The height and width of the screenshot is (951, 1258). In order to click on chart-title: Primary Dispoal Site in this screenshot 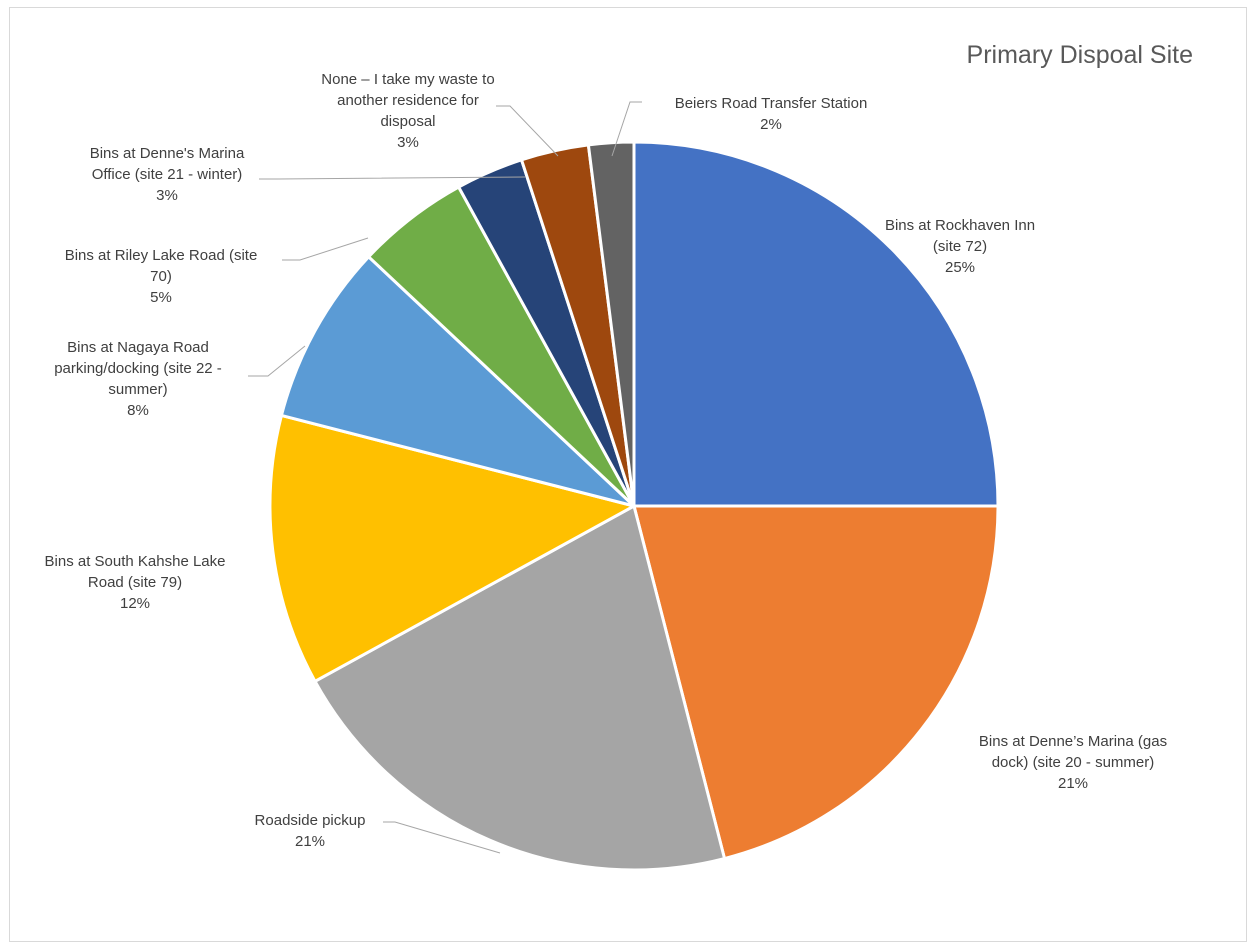, I will do `click(1080, 55)`.